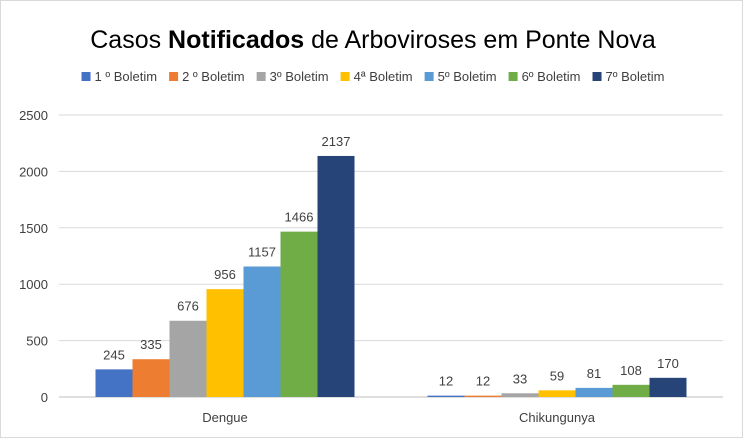 This screenshot has height=440, width=745. What do you see at coordinates (668, 363) in the screenshot?
I see `data-label: 170` at bounding box center [668, 363].